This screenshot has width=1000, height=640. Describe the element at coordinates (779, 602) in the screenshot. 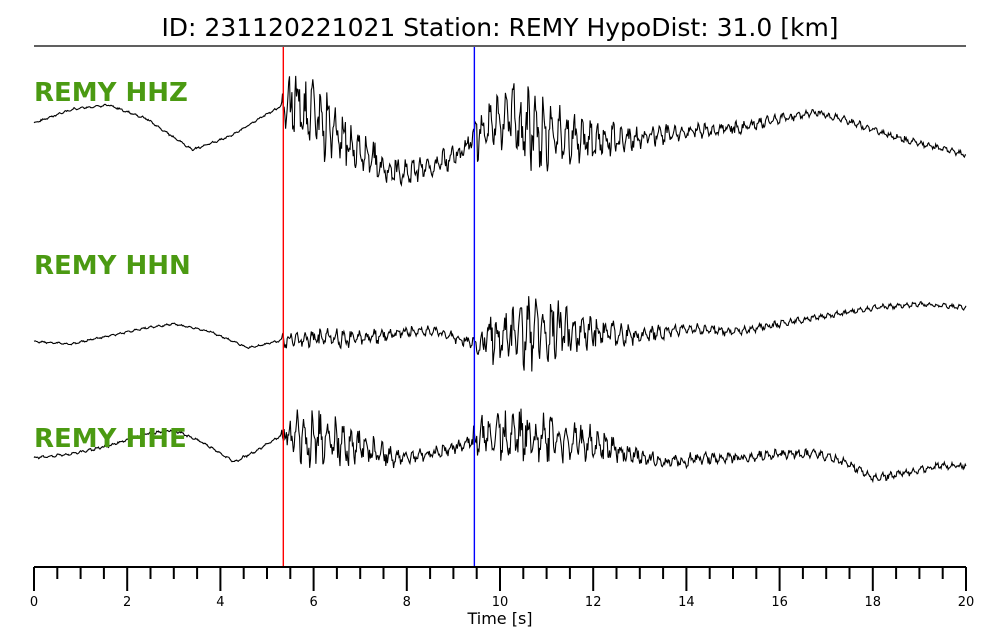

I see `x-tick-label: 16` at that location.